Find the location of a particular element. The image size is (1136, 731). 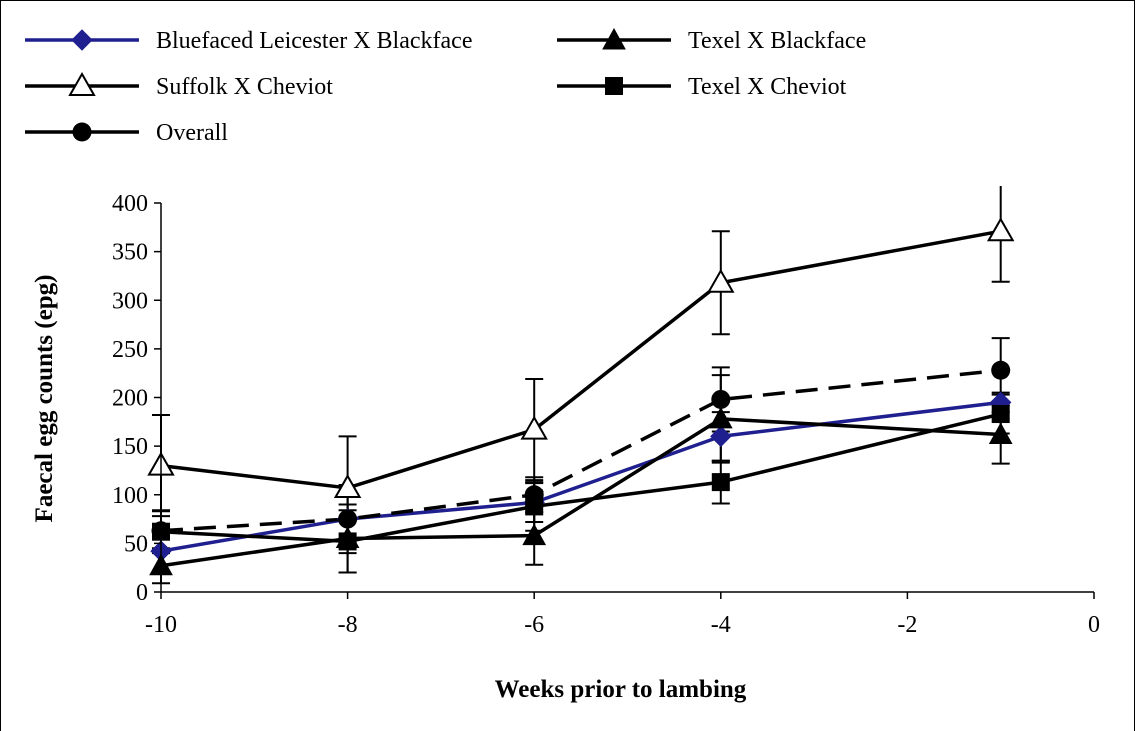

y-axis-title: Faecal egg counts (epg) is located at coordinates (44, 399).